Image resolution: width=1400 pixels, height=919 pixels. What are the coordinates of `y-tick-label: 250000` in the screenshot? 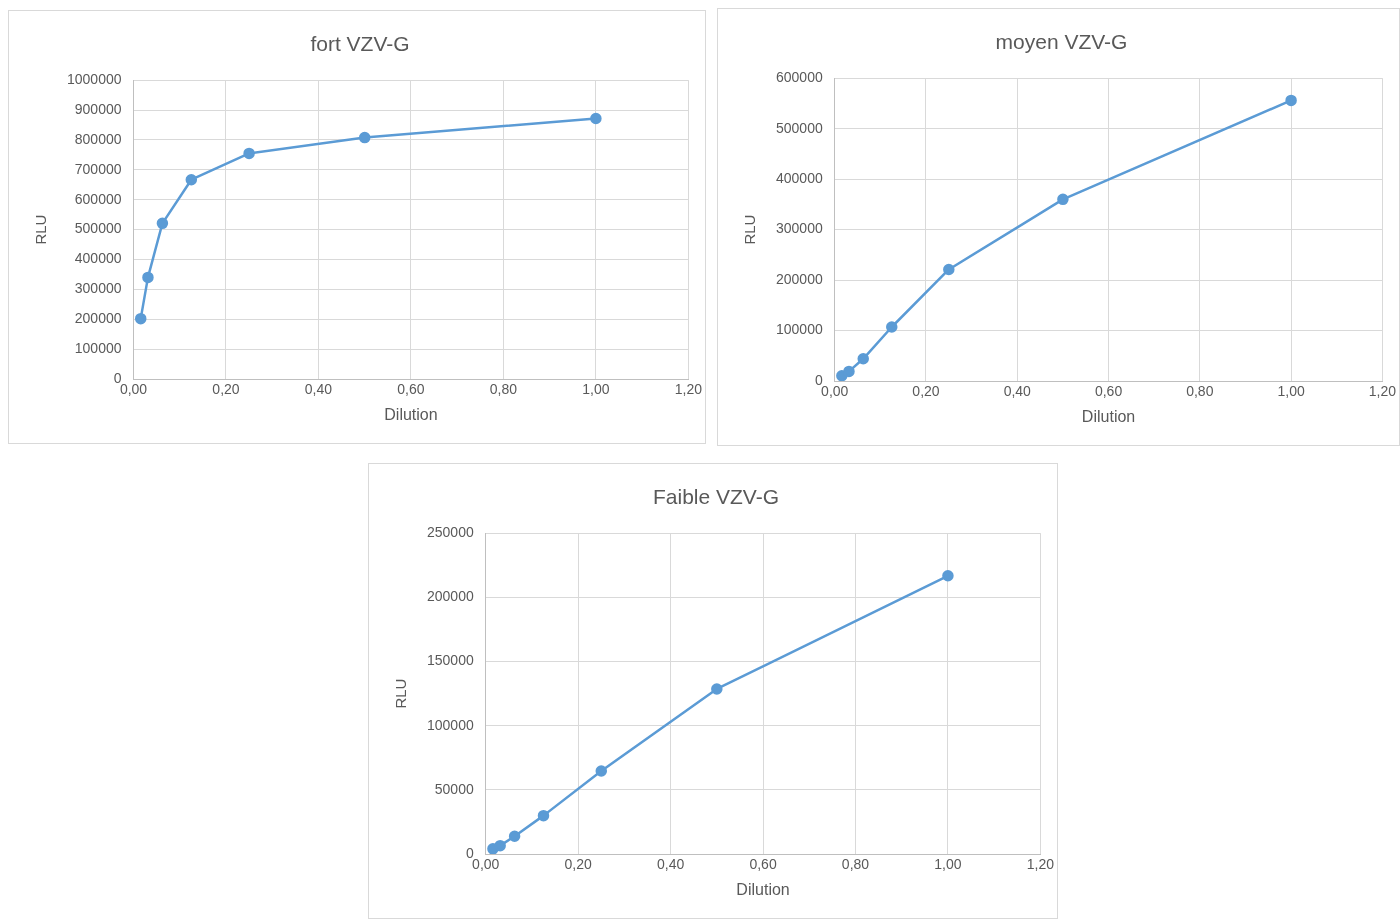 It's located at (450, 532).